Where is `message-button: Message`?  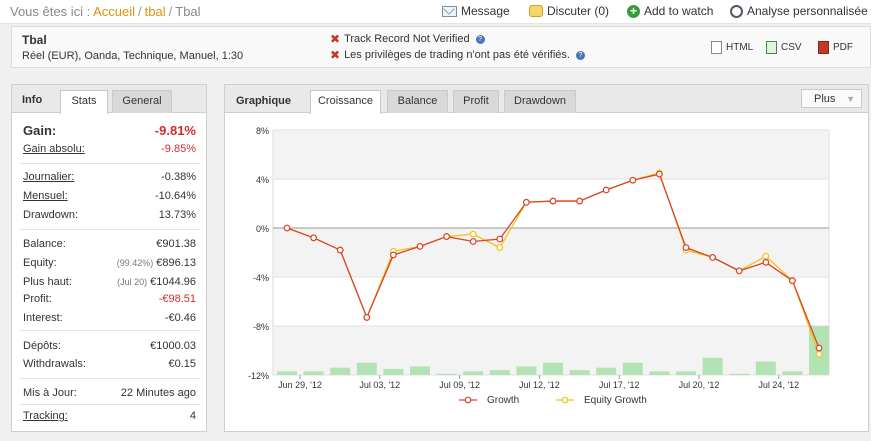
message-button: Message is located at coordinates (476, 11).